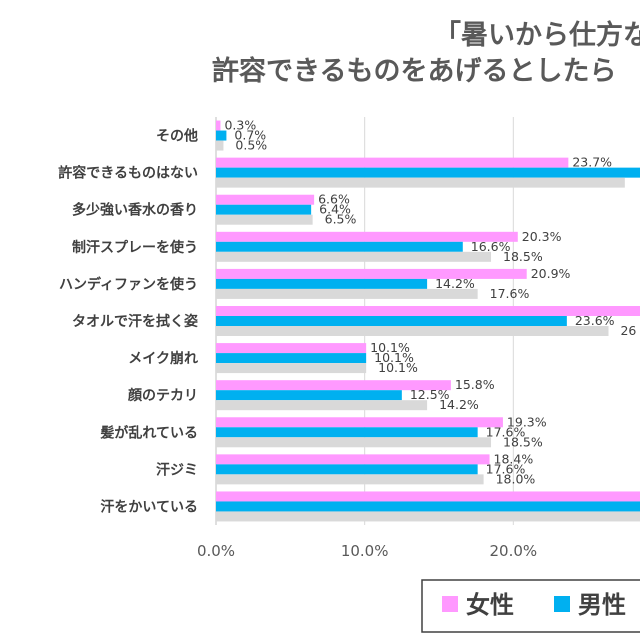 Image resolution: width=640 pixels, height=640 pixels. Describe the element at coordinates (602, 605) in the screenshot. I see `legend-label-male: 男性` at that location.